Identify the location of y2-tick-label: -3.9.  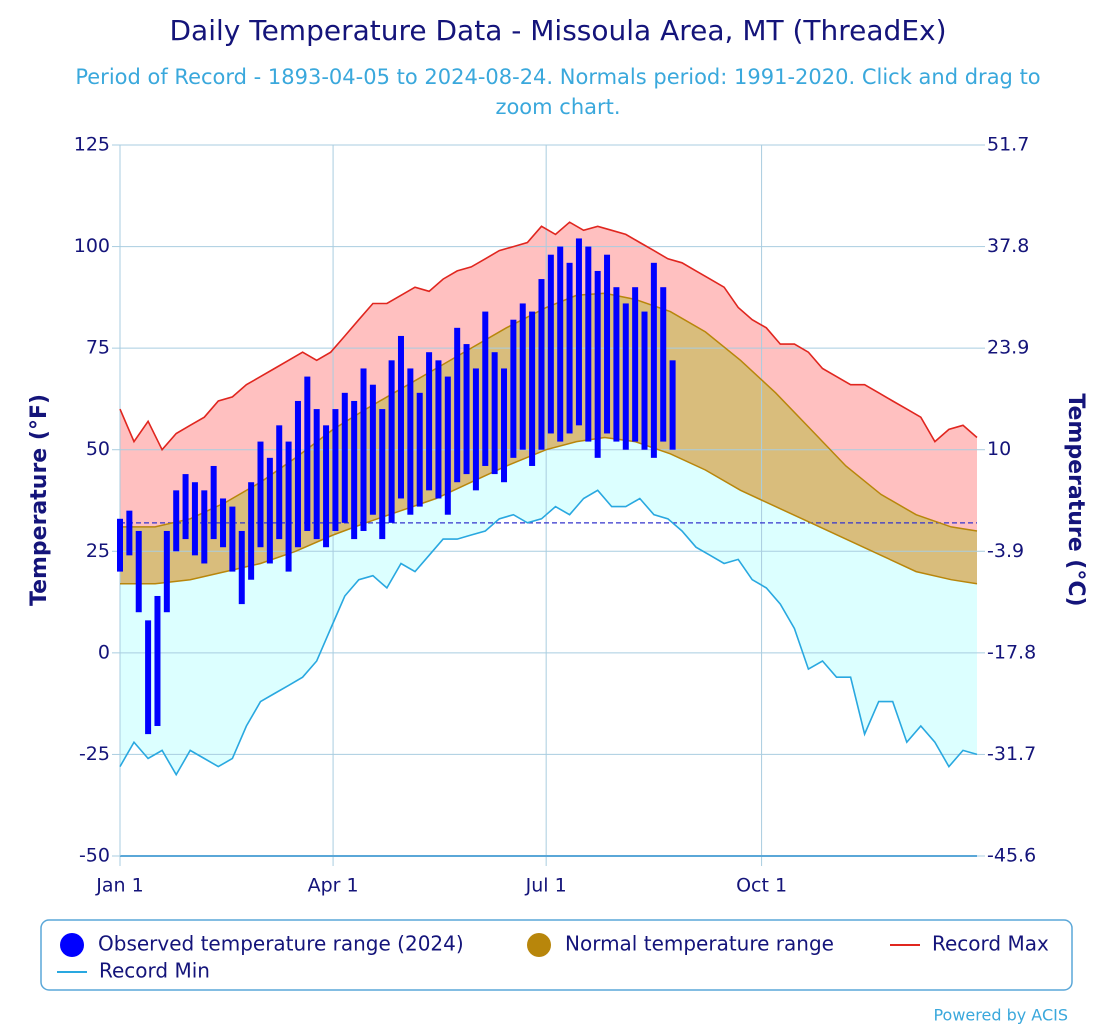
(1005, 551).